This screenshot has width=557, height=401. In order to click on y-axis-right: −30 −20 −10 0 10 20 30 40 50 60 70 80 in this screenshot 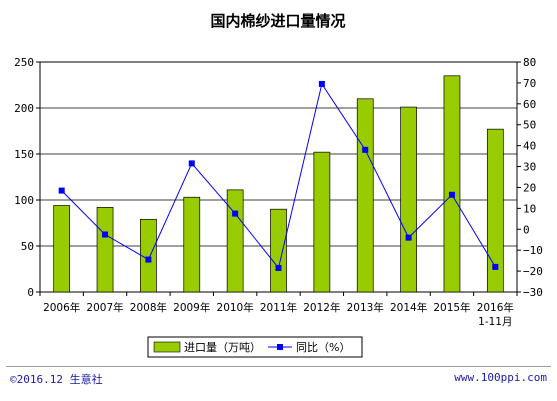, I will do `click(530, 177)`.